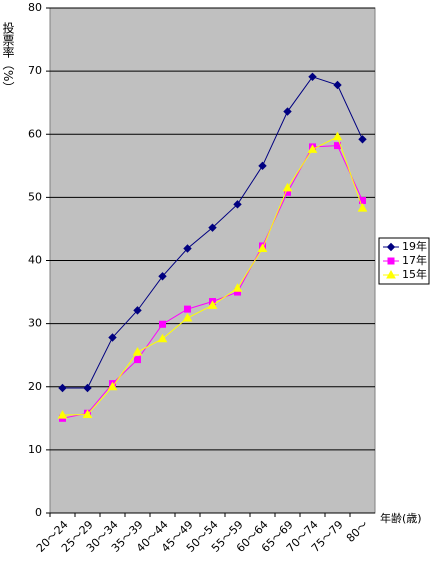 The image size is (433, 570). What do you see at coordinates (35, 196) in the screenshot?
I see `y-tick-label: 50` at bounding box center [35, 196].